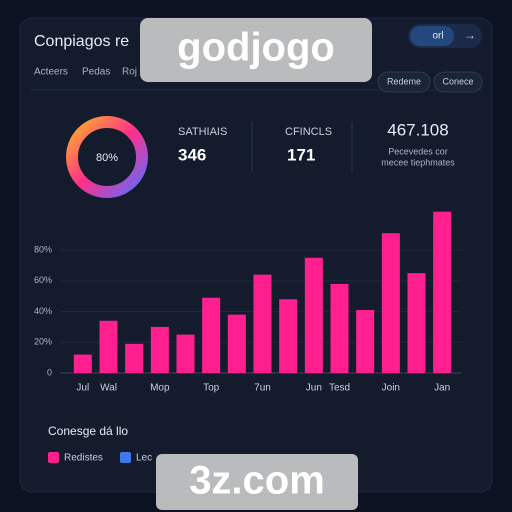 This screenshot has width=512, height=512. I want to click on y-tick-label: 60%, so click(43, 280).